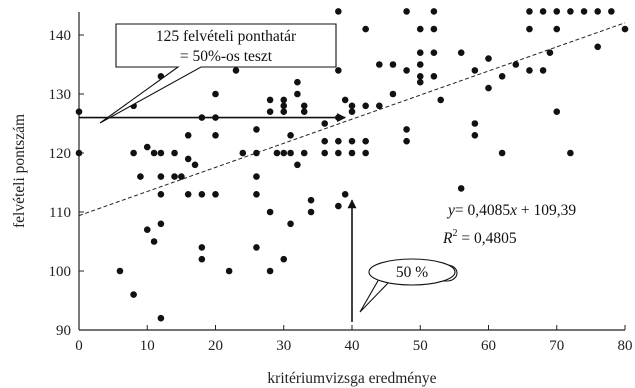 The width and height of the screenshot is (635, 388). I want to click on equation-y-var: y, so click(450, 210).